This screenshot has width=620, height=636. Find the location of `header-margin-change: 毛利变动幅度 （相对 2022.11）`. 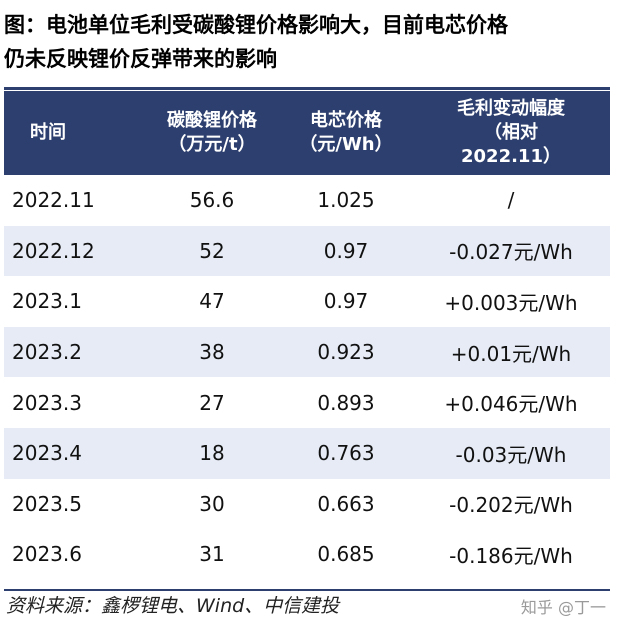

header-margin-change: 毛利变动幅度 （相对 2022.11） is located at coordinates (511, 133).